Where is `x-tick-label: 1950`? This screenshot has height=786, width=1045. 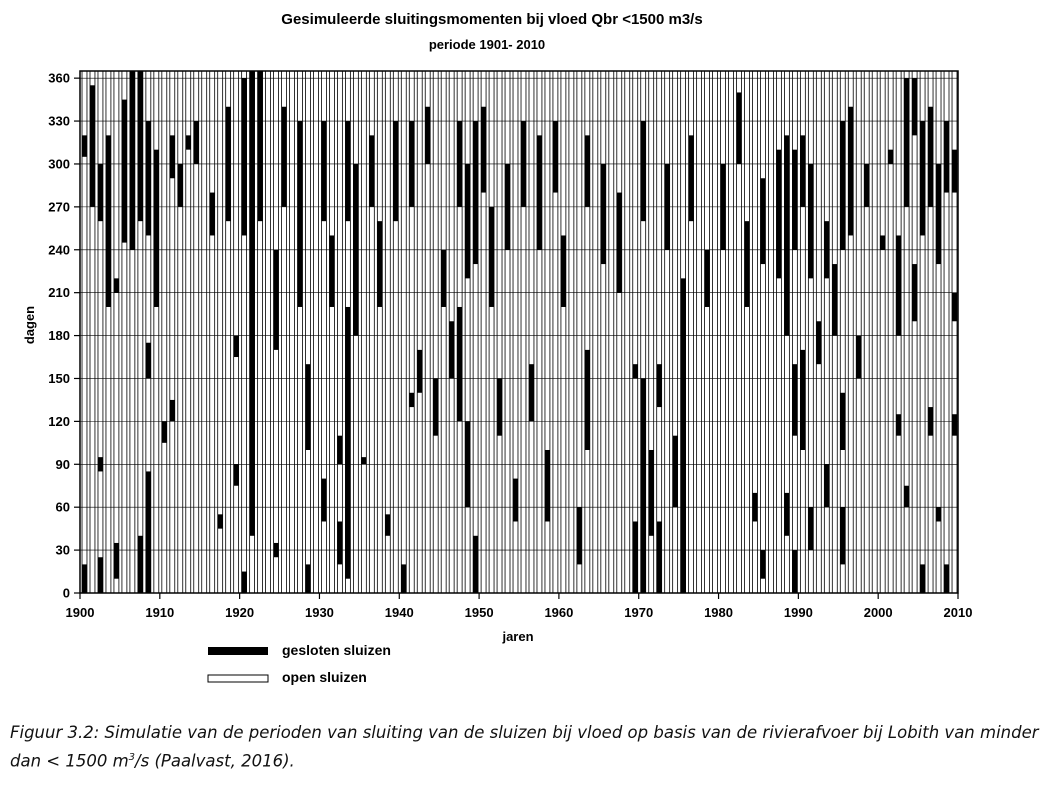 x-tick-label: 1950 is located at coordinates (479, 612).